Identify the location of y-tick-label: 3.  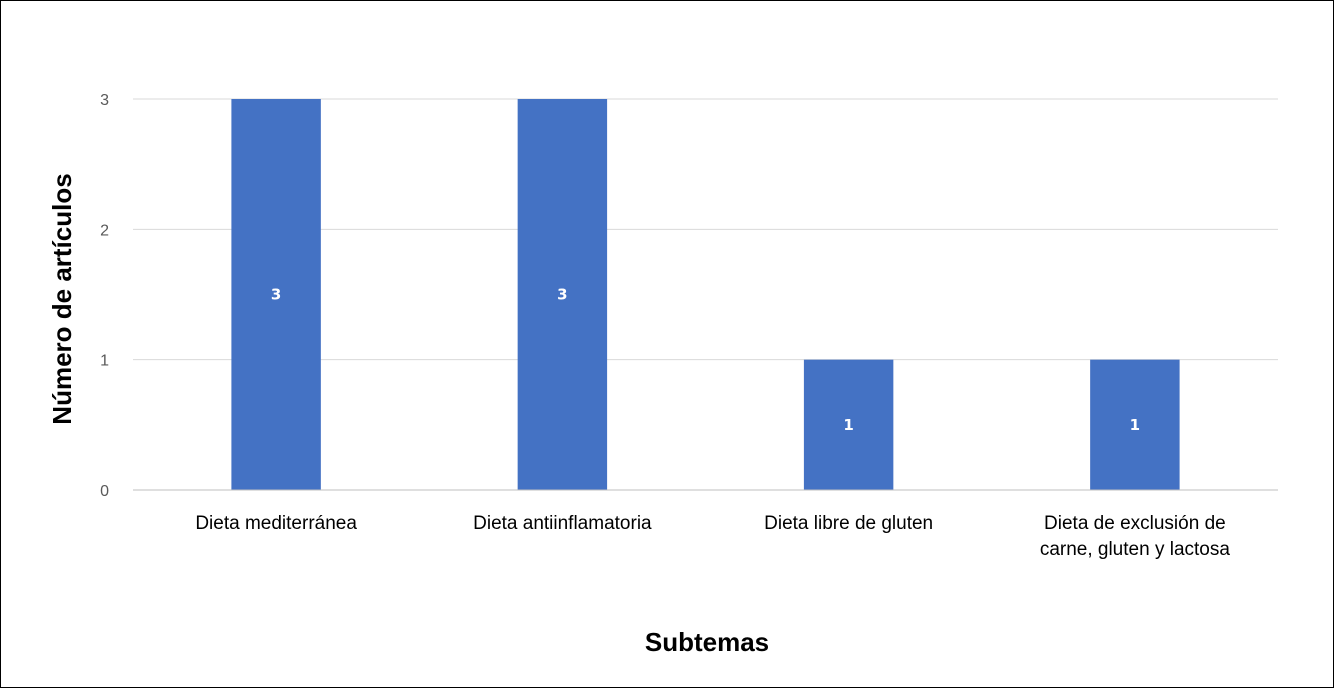
(104, 100).